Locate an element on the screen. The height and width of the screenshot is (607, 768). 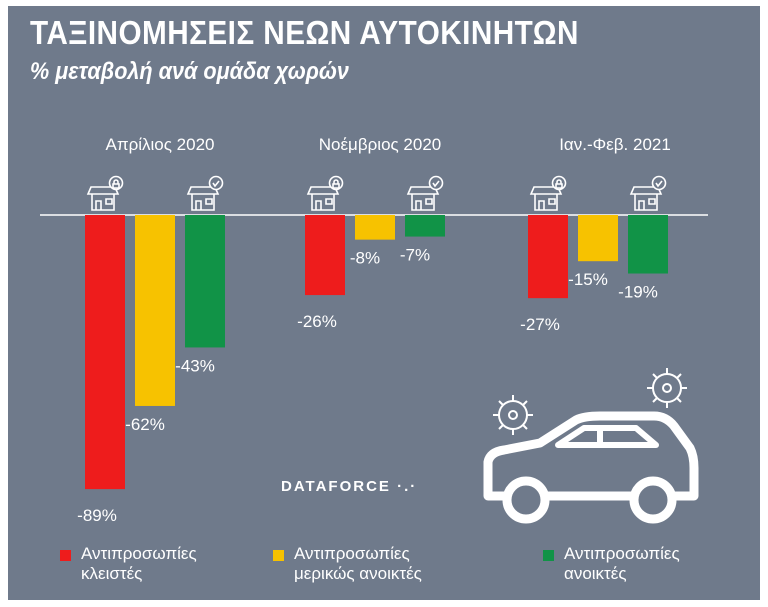
data-label: -15% is located at coordinates (588, 279).